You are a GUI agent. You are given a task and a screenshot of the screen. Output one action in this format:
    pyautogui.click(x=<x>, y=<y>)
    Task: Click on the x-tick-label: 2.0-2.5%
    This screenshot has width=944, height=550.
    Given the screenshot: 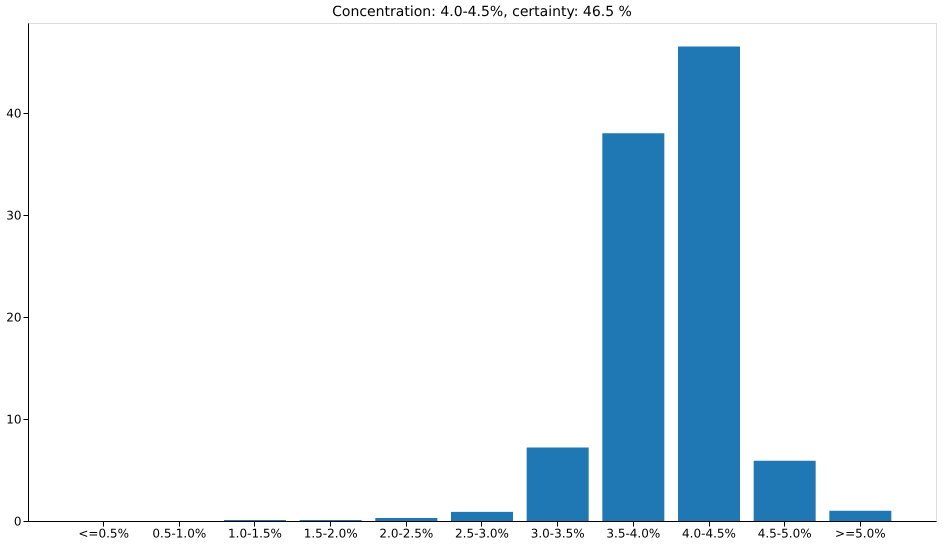 What is the action you would take?
    pyautogui.click(x=406, y=533)
    